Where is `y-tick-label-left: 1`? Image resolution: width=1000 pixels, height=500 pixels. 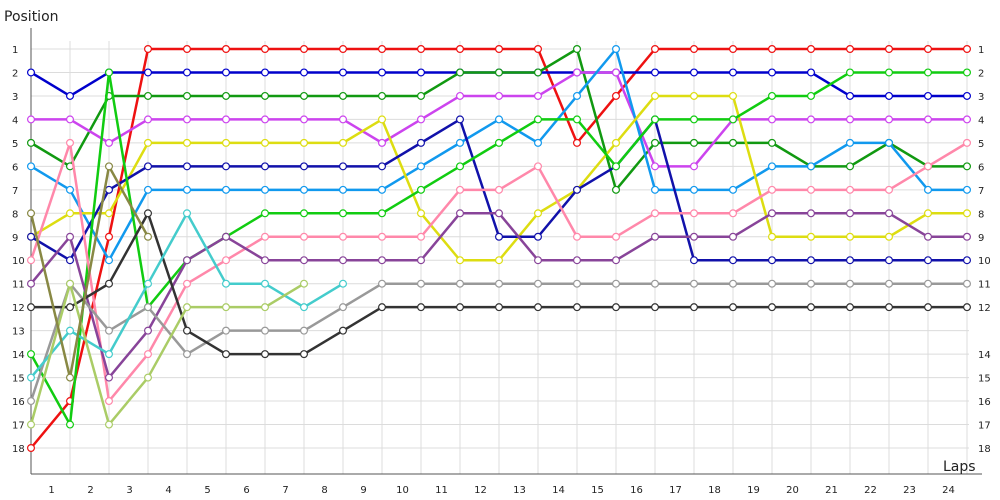
y-tick-label-left: 1 is located at coordinates (15, 50).